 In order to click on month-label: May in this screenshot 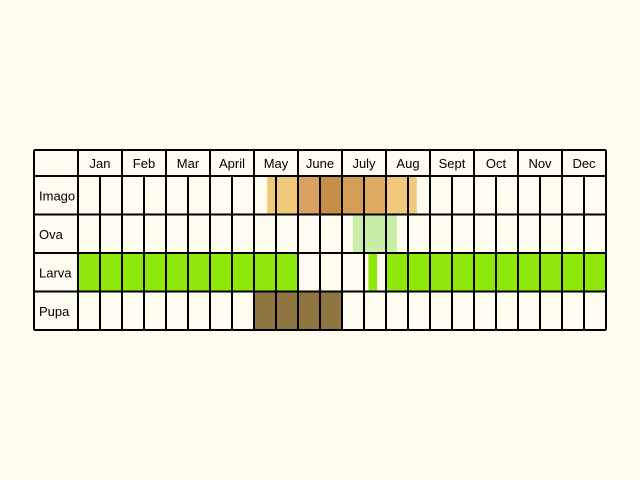, I will do `click(276, 163)`.